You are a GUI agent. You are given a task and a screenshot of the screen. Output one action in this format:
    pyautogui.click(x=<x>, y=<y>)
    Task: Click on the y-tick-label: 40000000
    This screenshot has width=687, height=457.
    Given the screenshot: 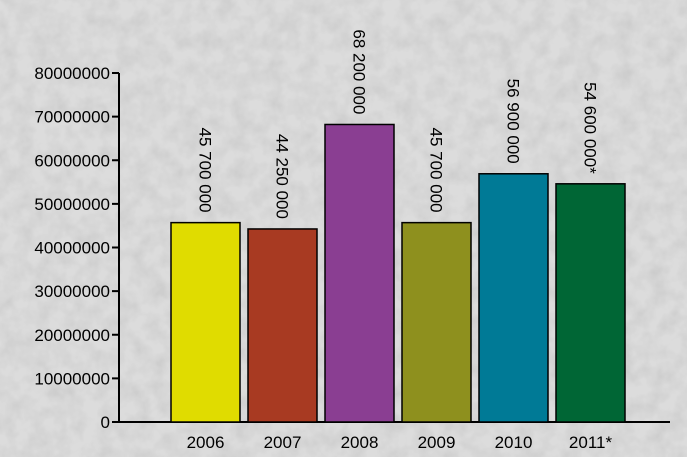 What is the action you would take?
    pyautogui.click(x=72, y=248)
    